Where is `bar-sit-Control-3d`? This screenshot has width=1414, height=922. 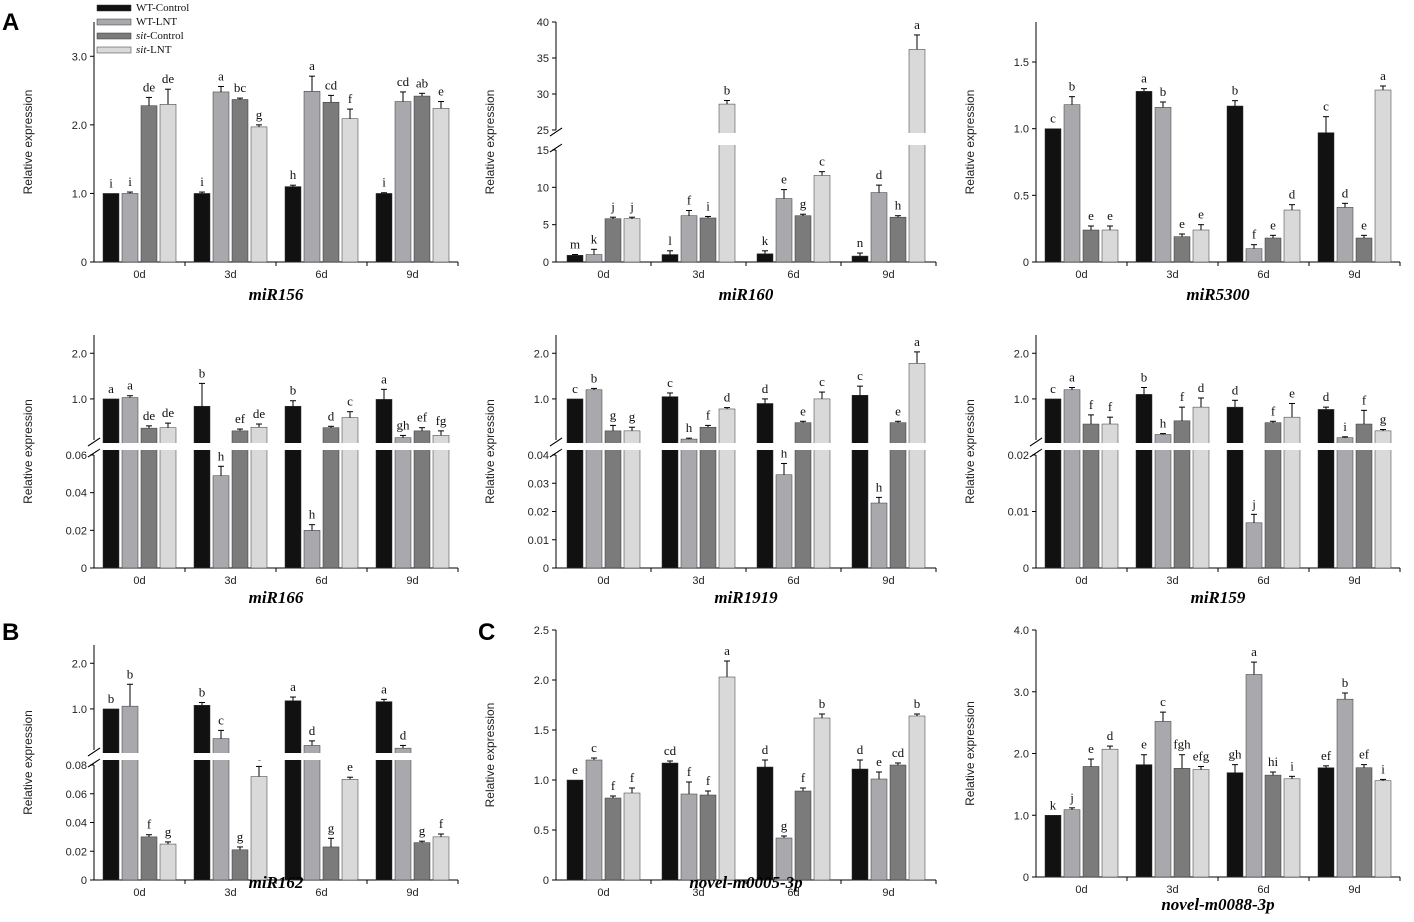 bar-sit-Control-3d is located at coordinates (1182, 494).